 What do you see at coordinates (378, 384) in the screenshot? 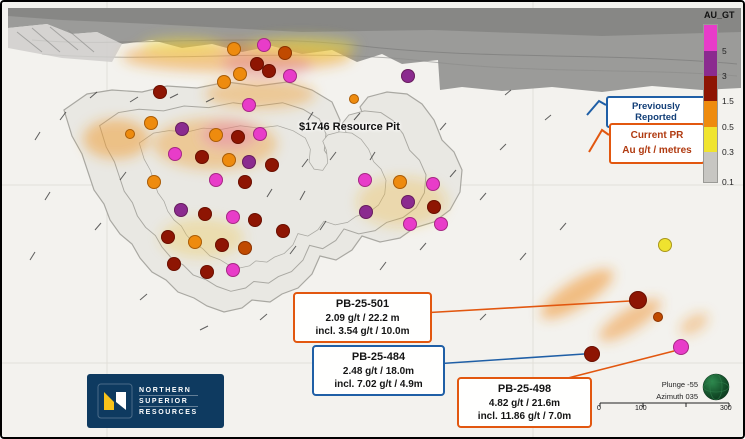
I see `included-intercept: incl. 7.02 g/t / 4.9m` at bounding box center [378, 384].